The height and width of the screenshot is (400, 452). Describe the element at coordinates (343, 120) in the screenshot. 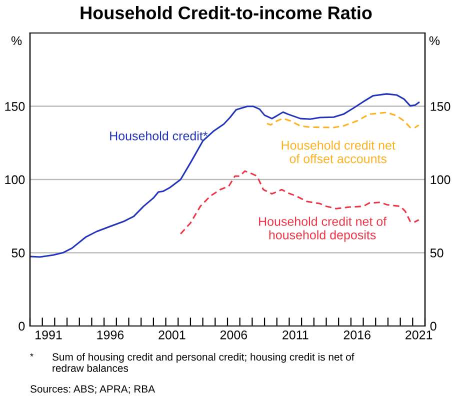

I see `line-series` at that location.